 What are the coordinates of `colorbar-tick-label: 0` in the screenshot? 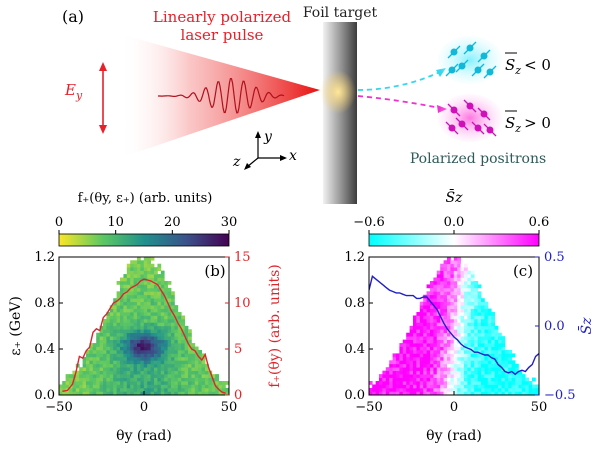 It's located at (59, 222).